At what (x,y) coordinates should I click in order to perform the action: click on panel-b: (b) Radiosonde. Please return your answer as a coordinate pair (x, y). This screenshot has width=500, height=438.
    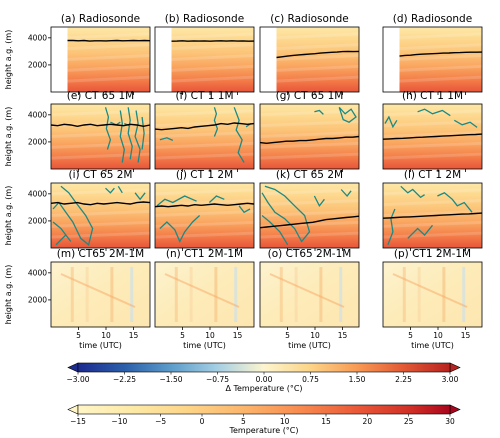
    Looking at the image, I should click on (204, 54).